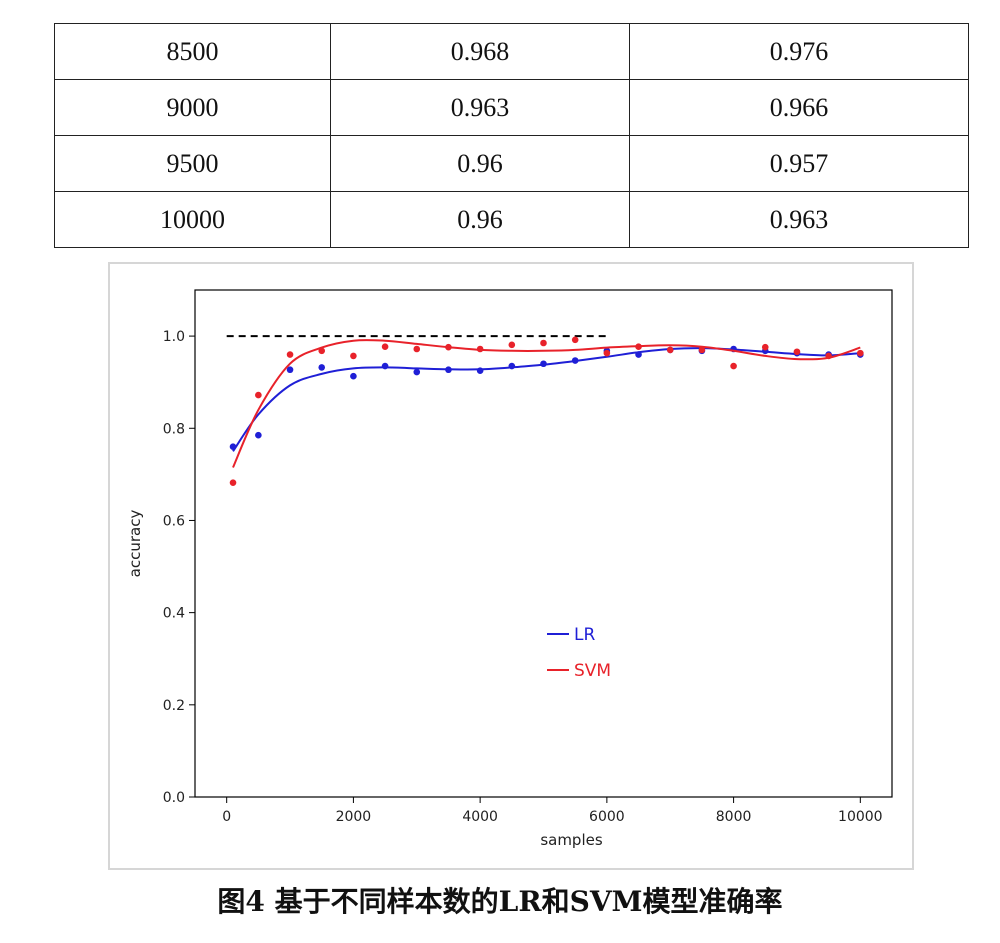 This screenshot has width=1000, height=943. I want to click on x-tick-label: 6000, so click(607, 817).